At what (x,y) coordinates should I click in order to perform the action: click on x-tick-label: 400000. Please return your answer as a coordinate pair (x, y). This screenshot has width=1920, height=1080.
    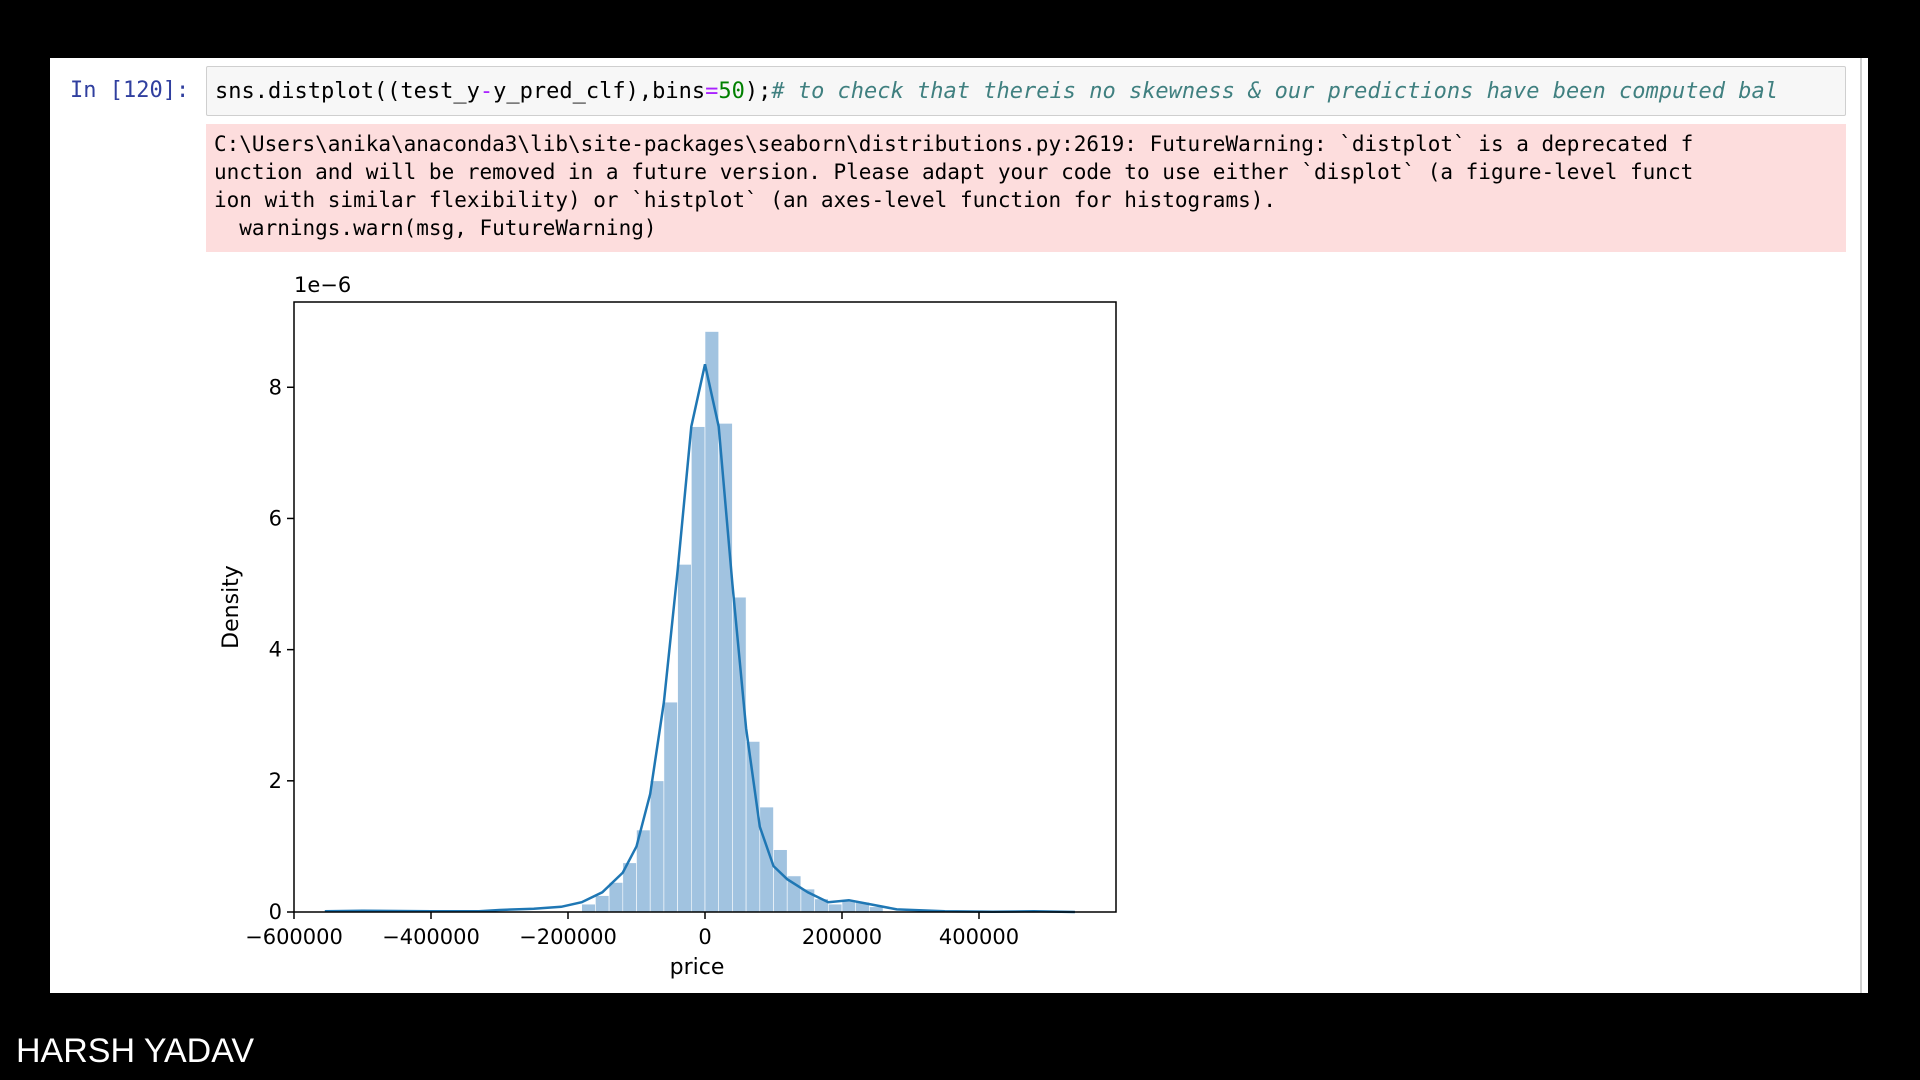
    Looking at the image, I should click on (979, 937).